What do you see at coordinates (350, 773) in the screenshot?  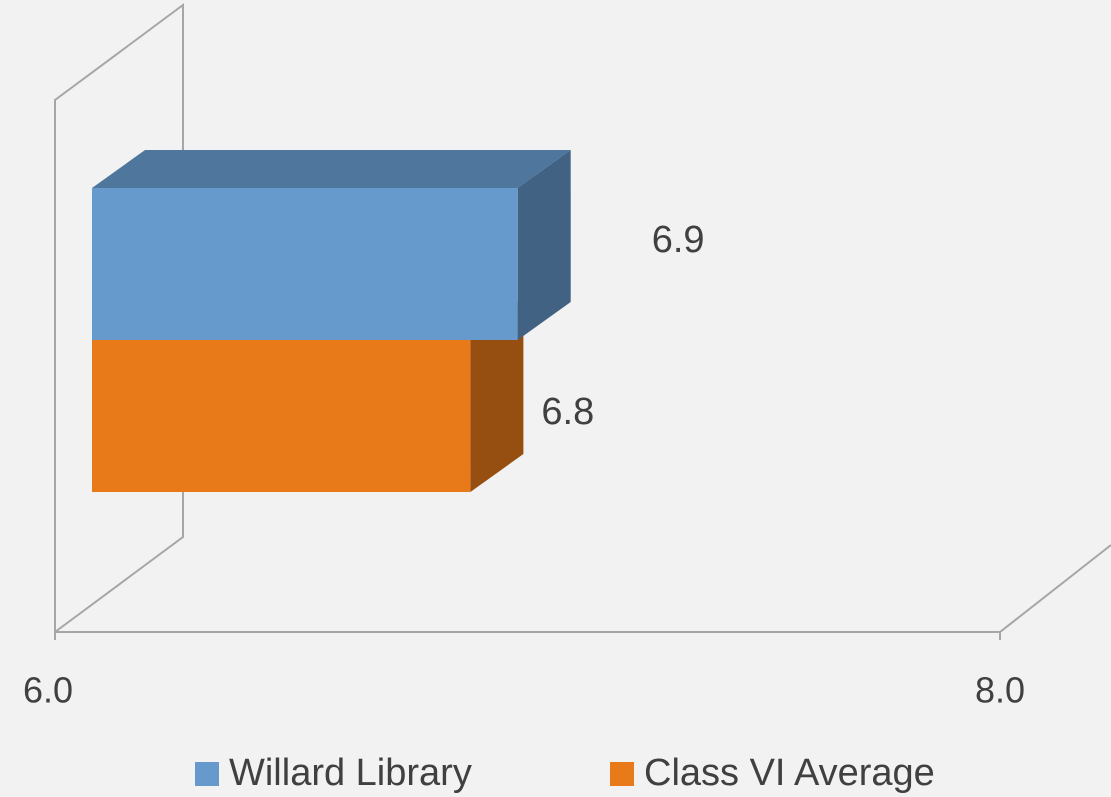 I see `legend-label: Willard Library` at bounding box center [350, 773].